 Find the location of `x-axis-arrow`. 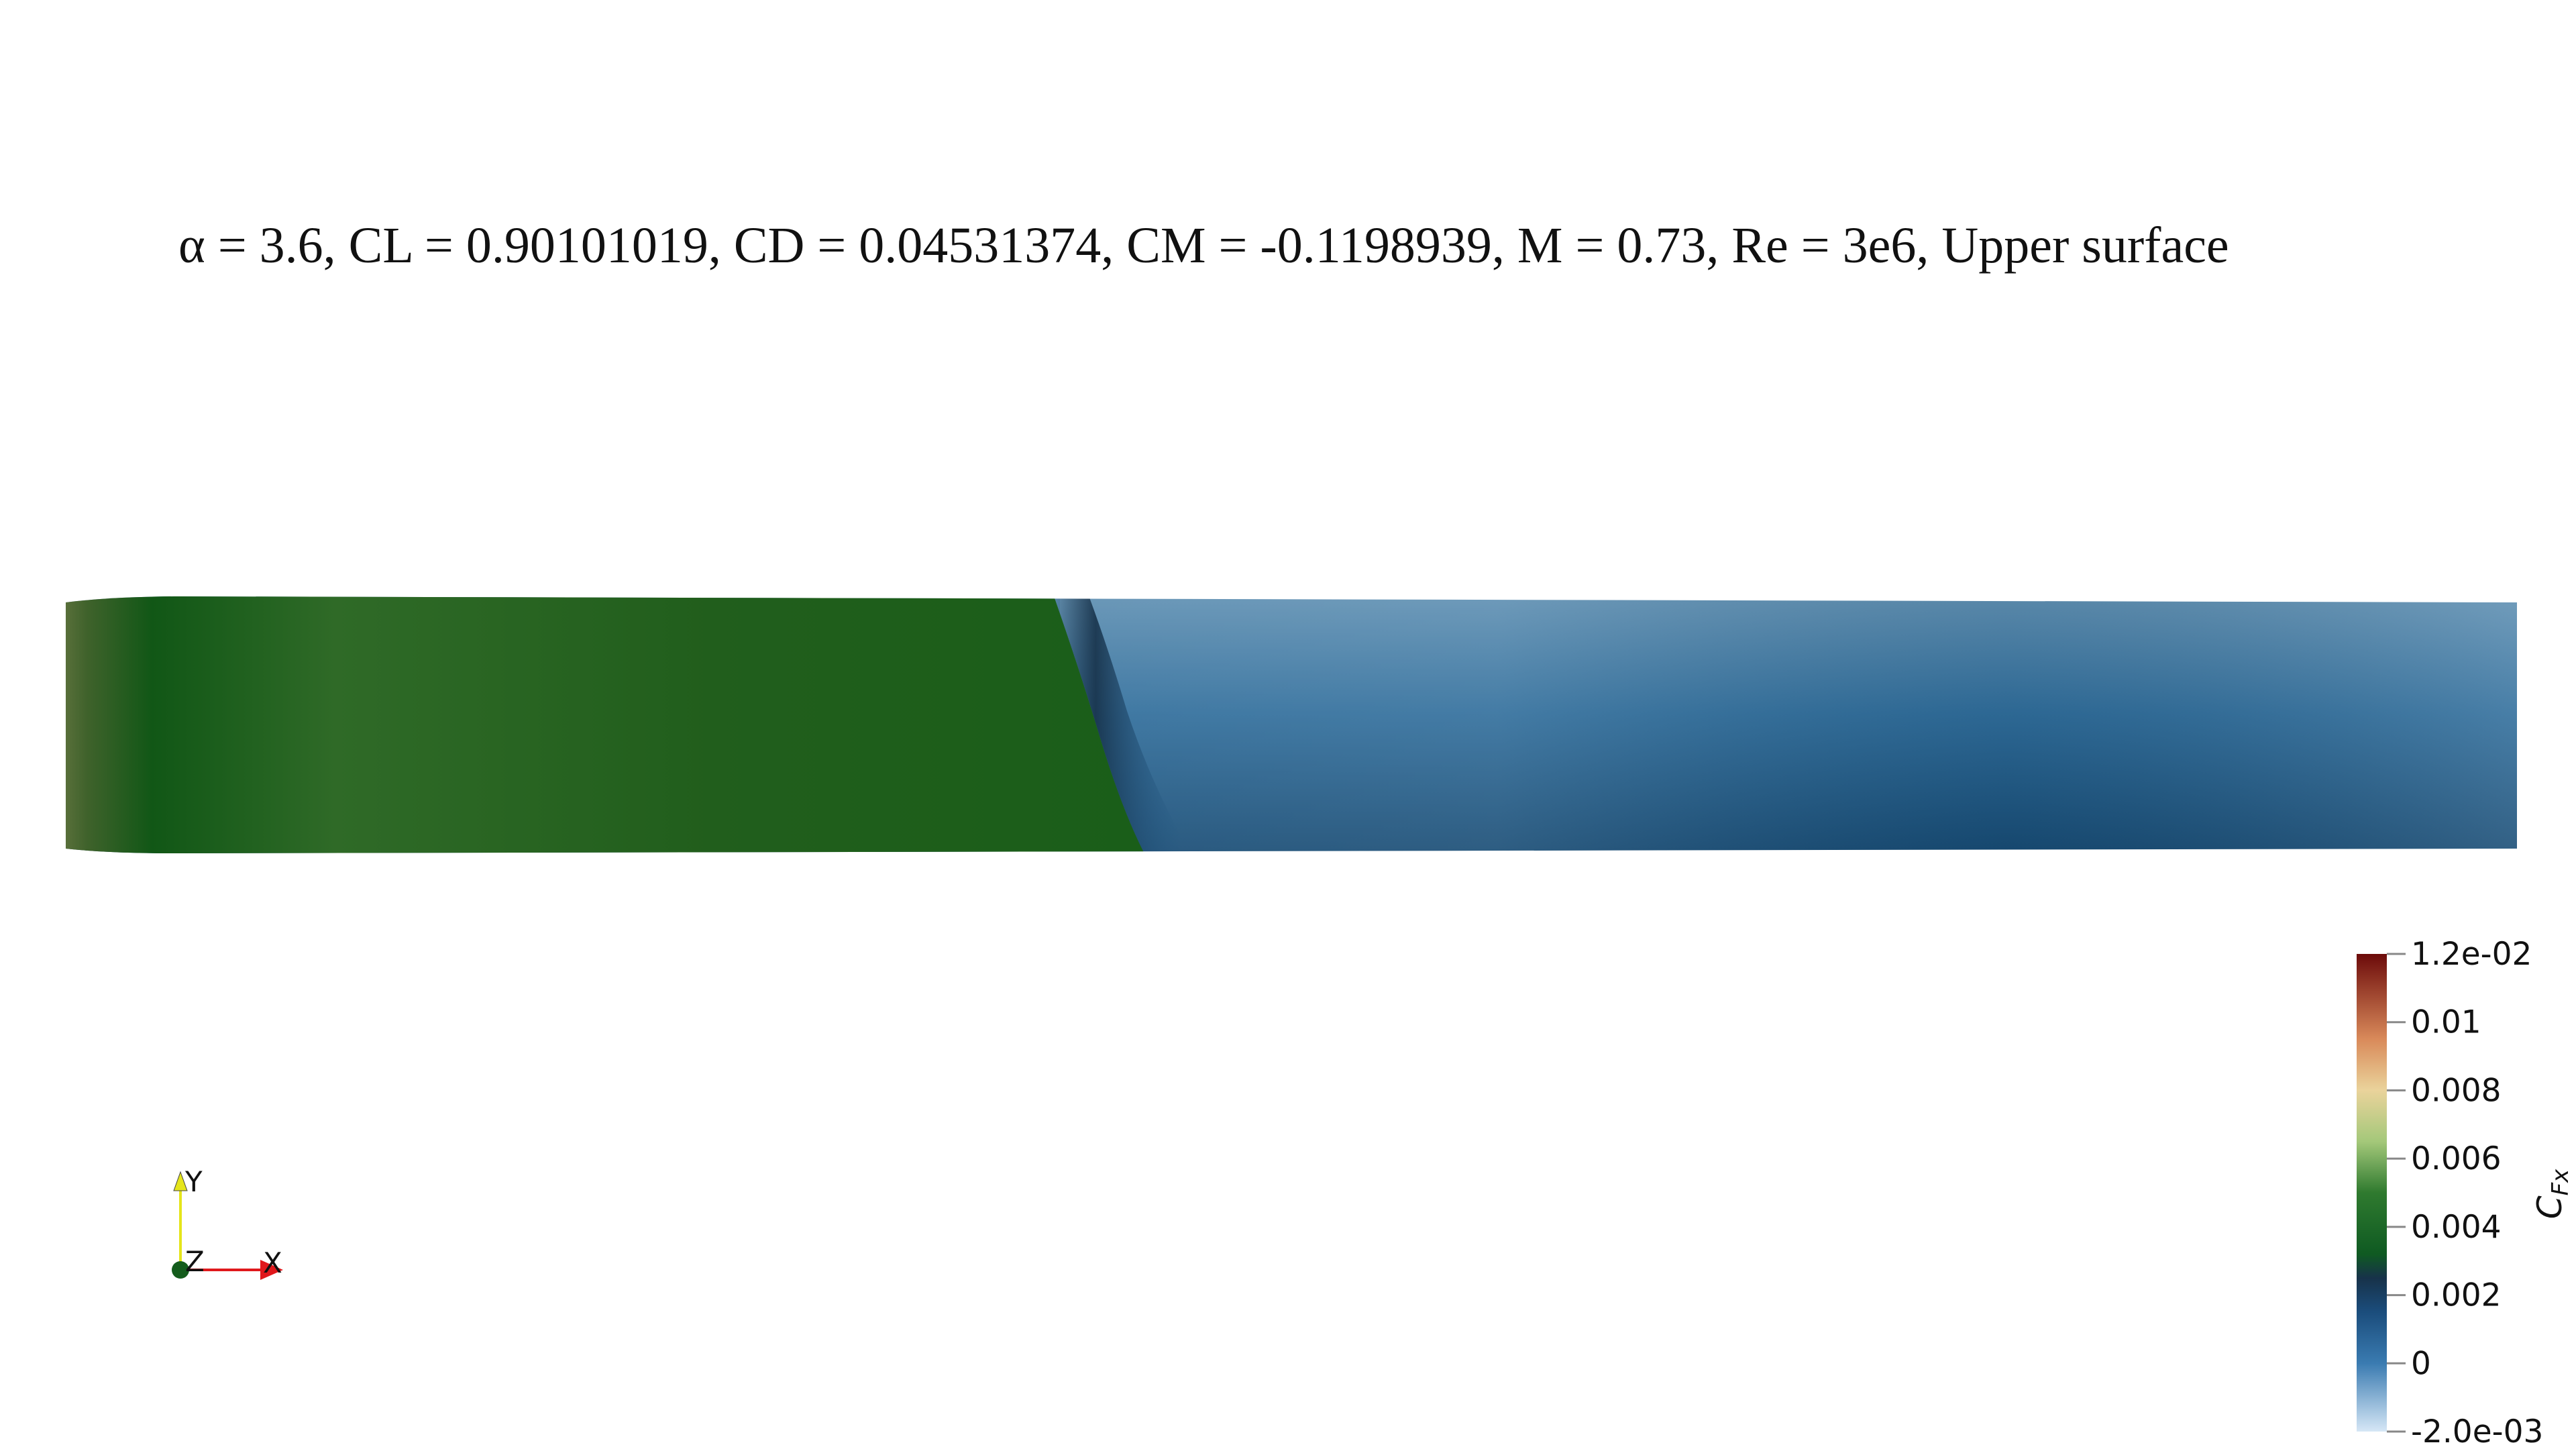

x-axis-arrow is located at coordinates (271, 1270).